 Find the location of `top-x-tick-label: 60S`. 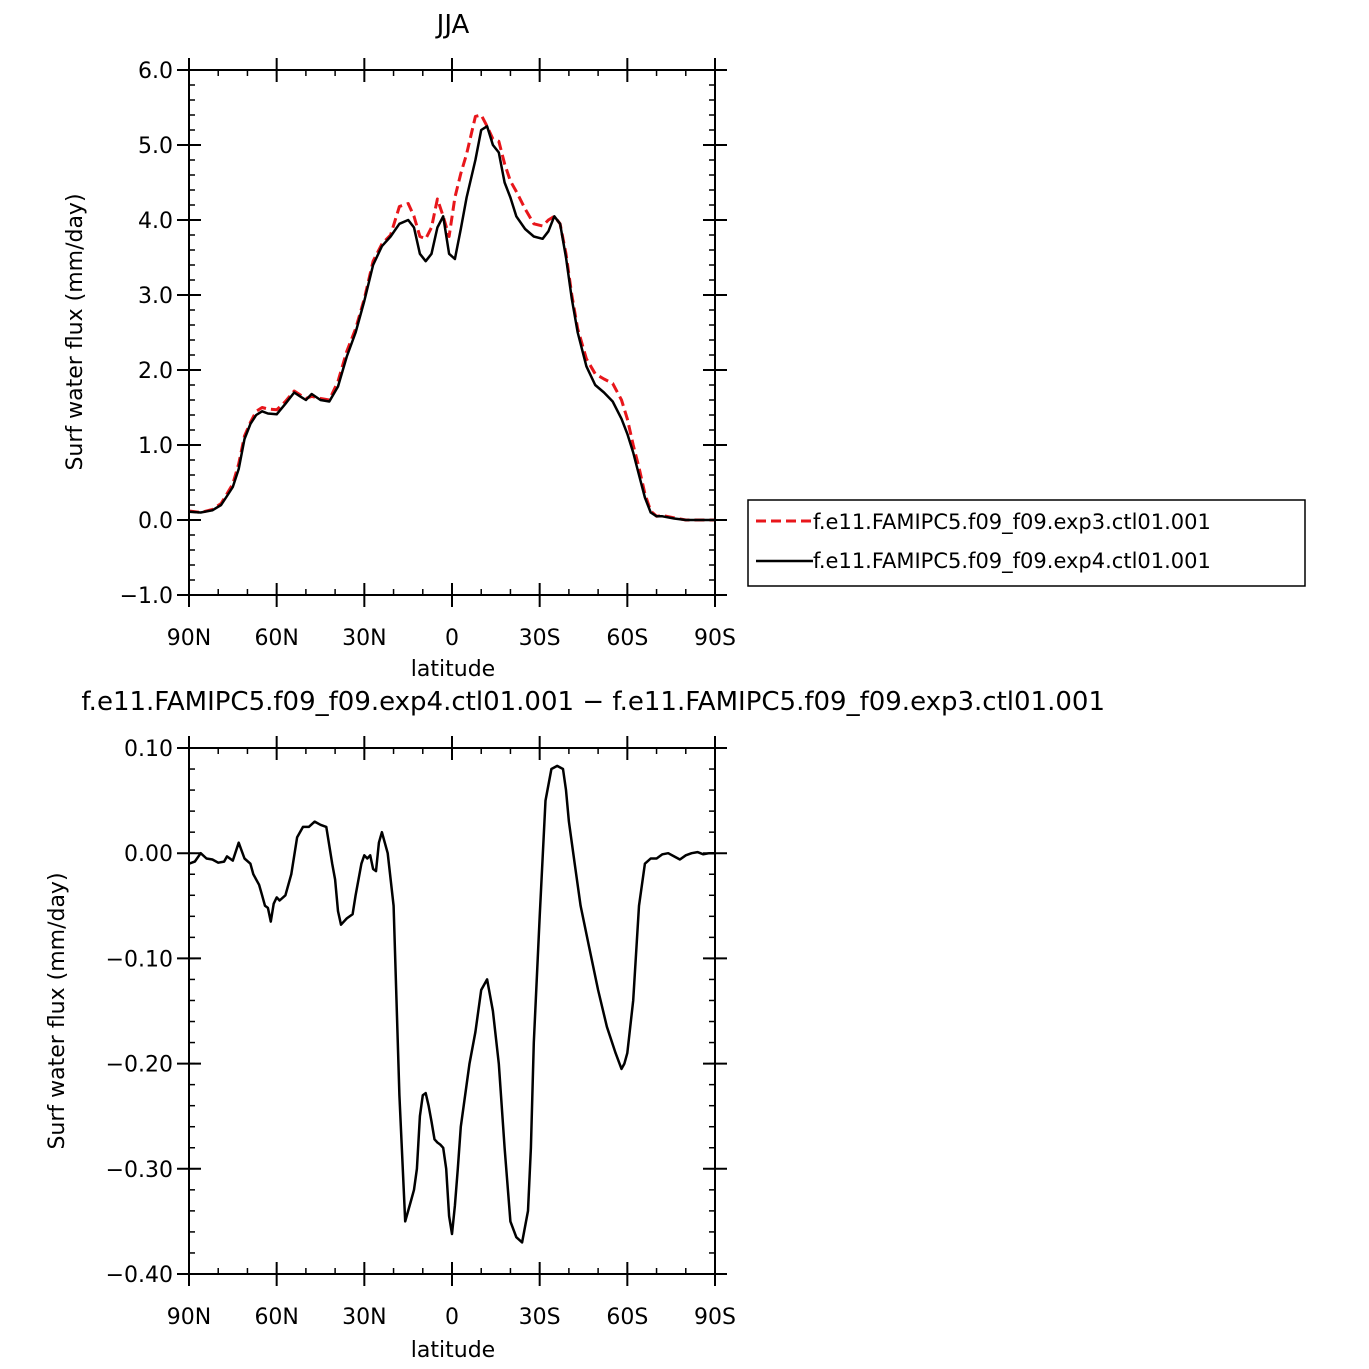

top-x-tick-label: 60S is located at coordinates (627, 638).